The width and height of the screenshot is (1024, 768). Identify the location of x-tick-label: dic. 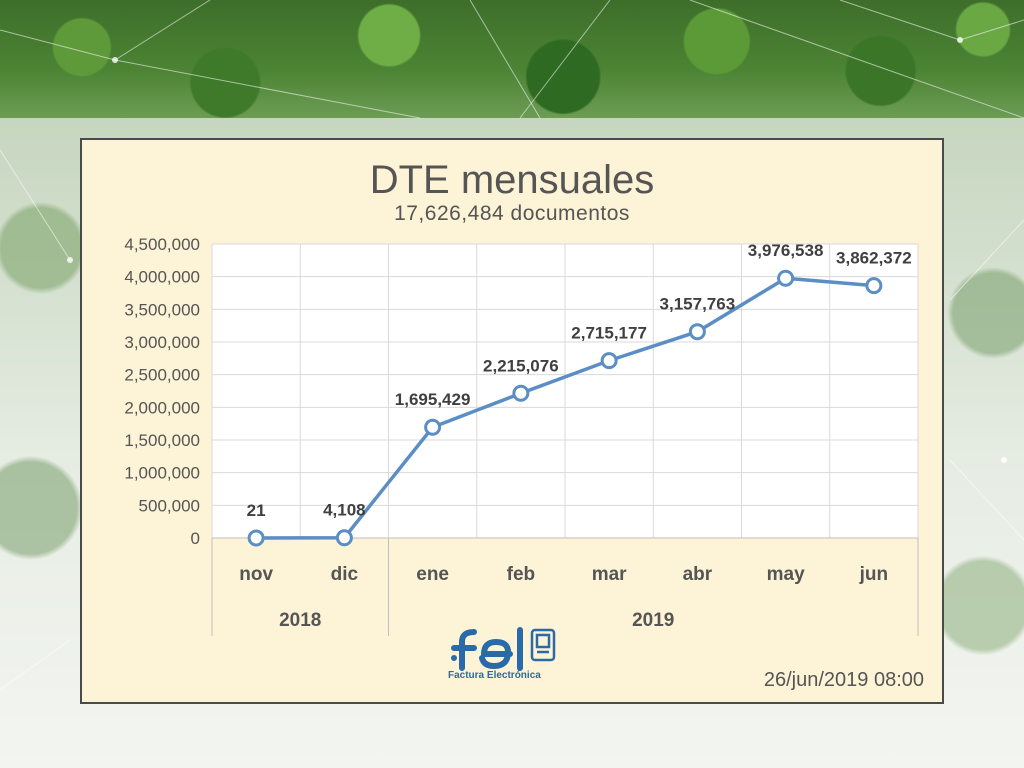
(345, 574).